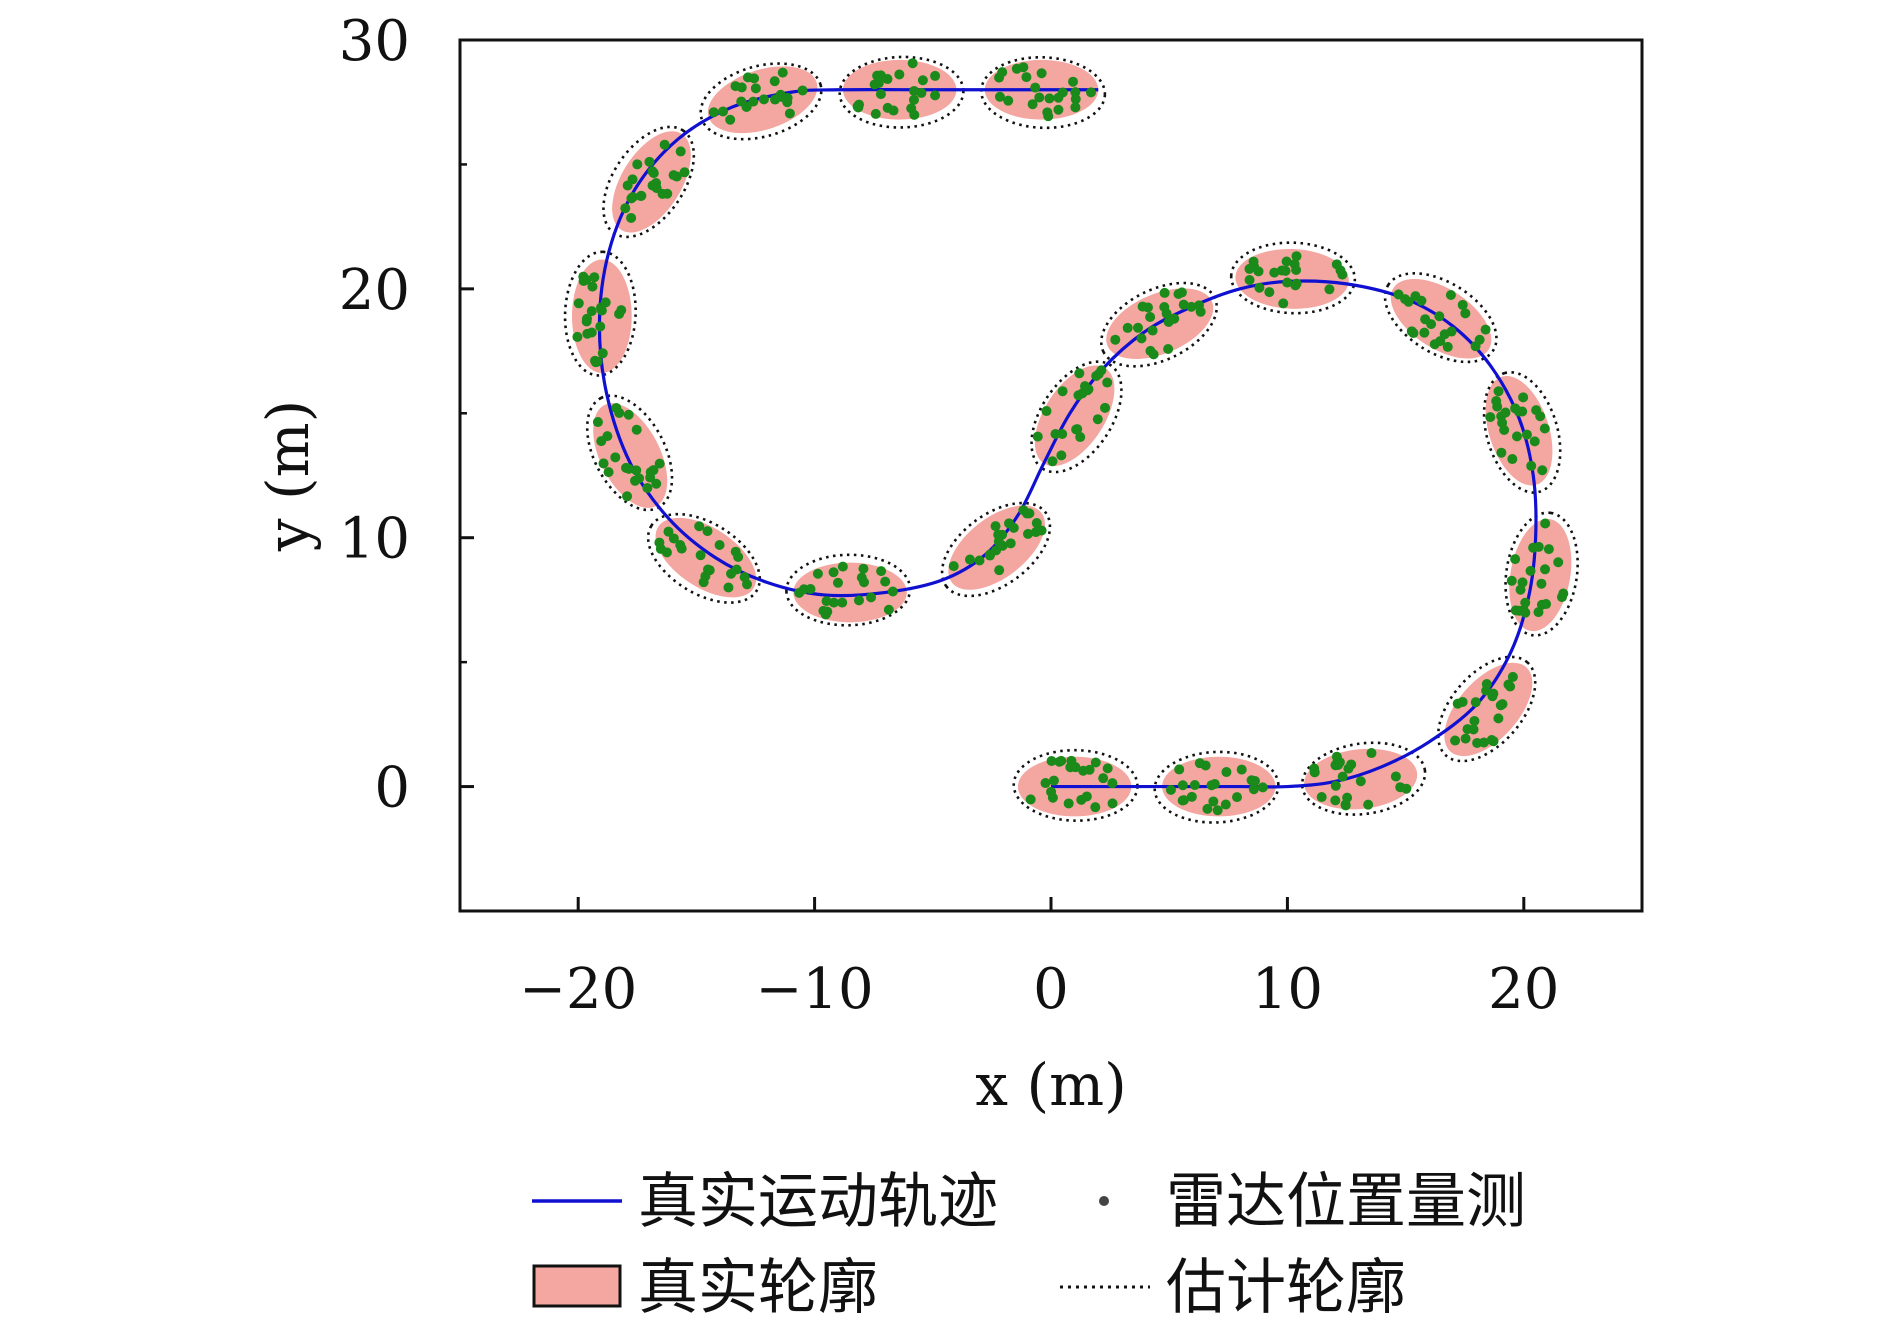 This screenshot has width=1890, height=1321. What do you see at coordinates (758, 1287) in the screenshot?
I see `legend-true-contour-label: 真实轮廓` at bounding box center [758, 1287].